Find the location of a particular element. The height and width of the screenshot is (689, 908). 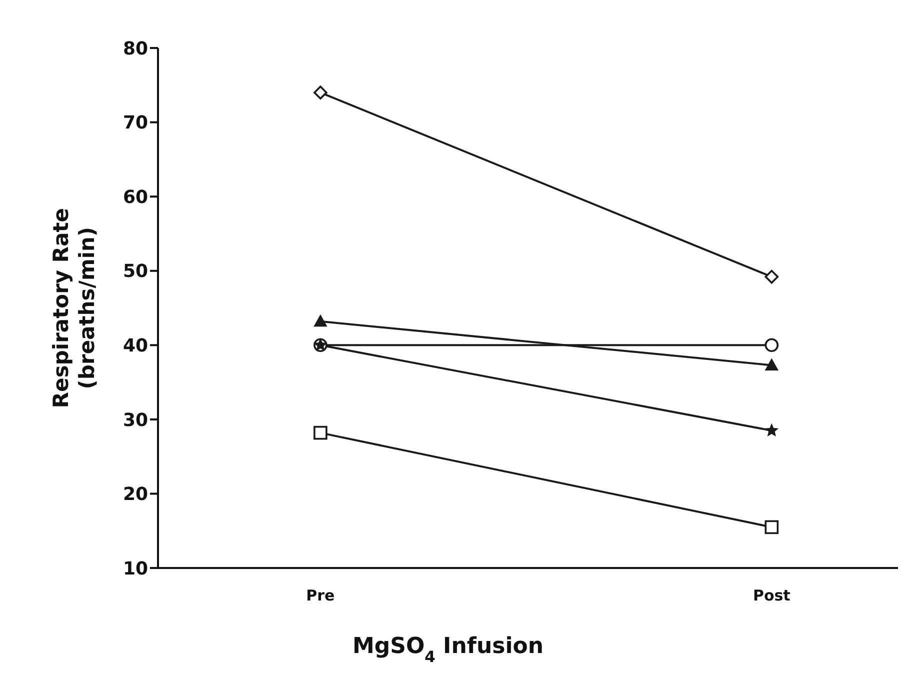

y-tick-label: 80 is located at coordinates (135, 49).